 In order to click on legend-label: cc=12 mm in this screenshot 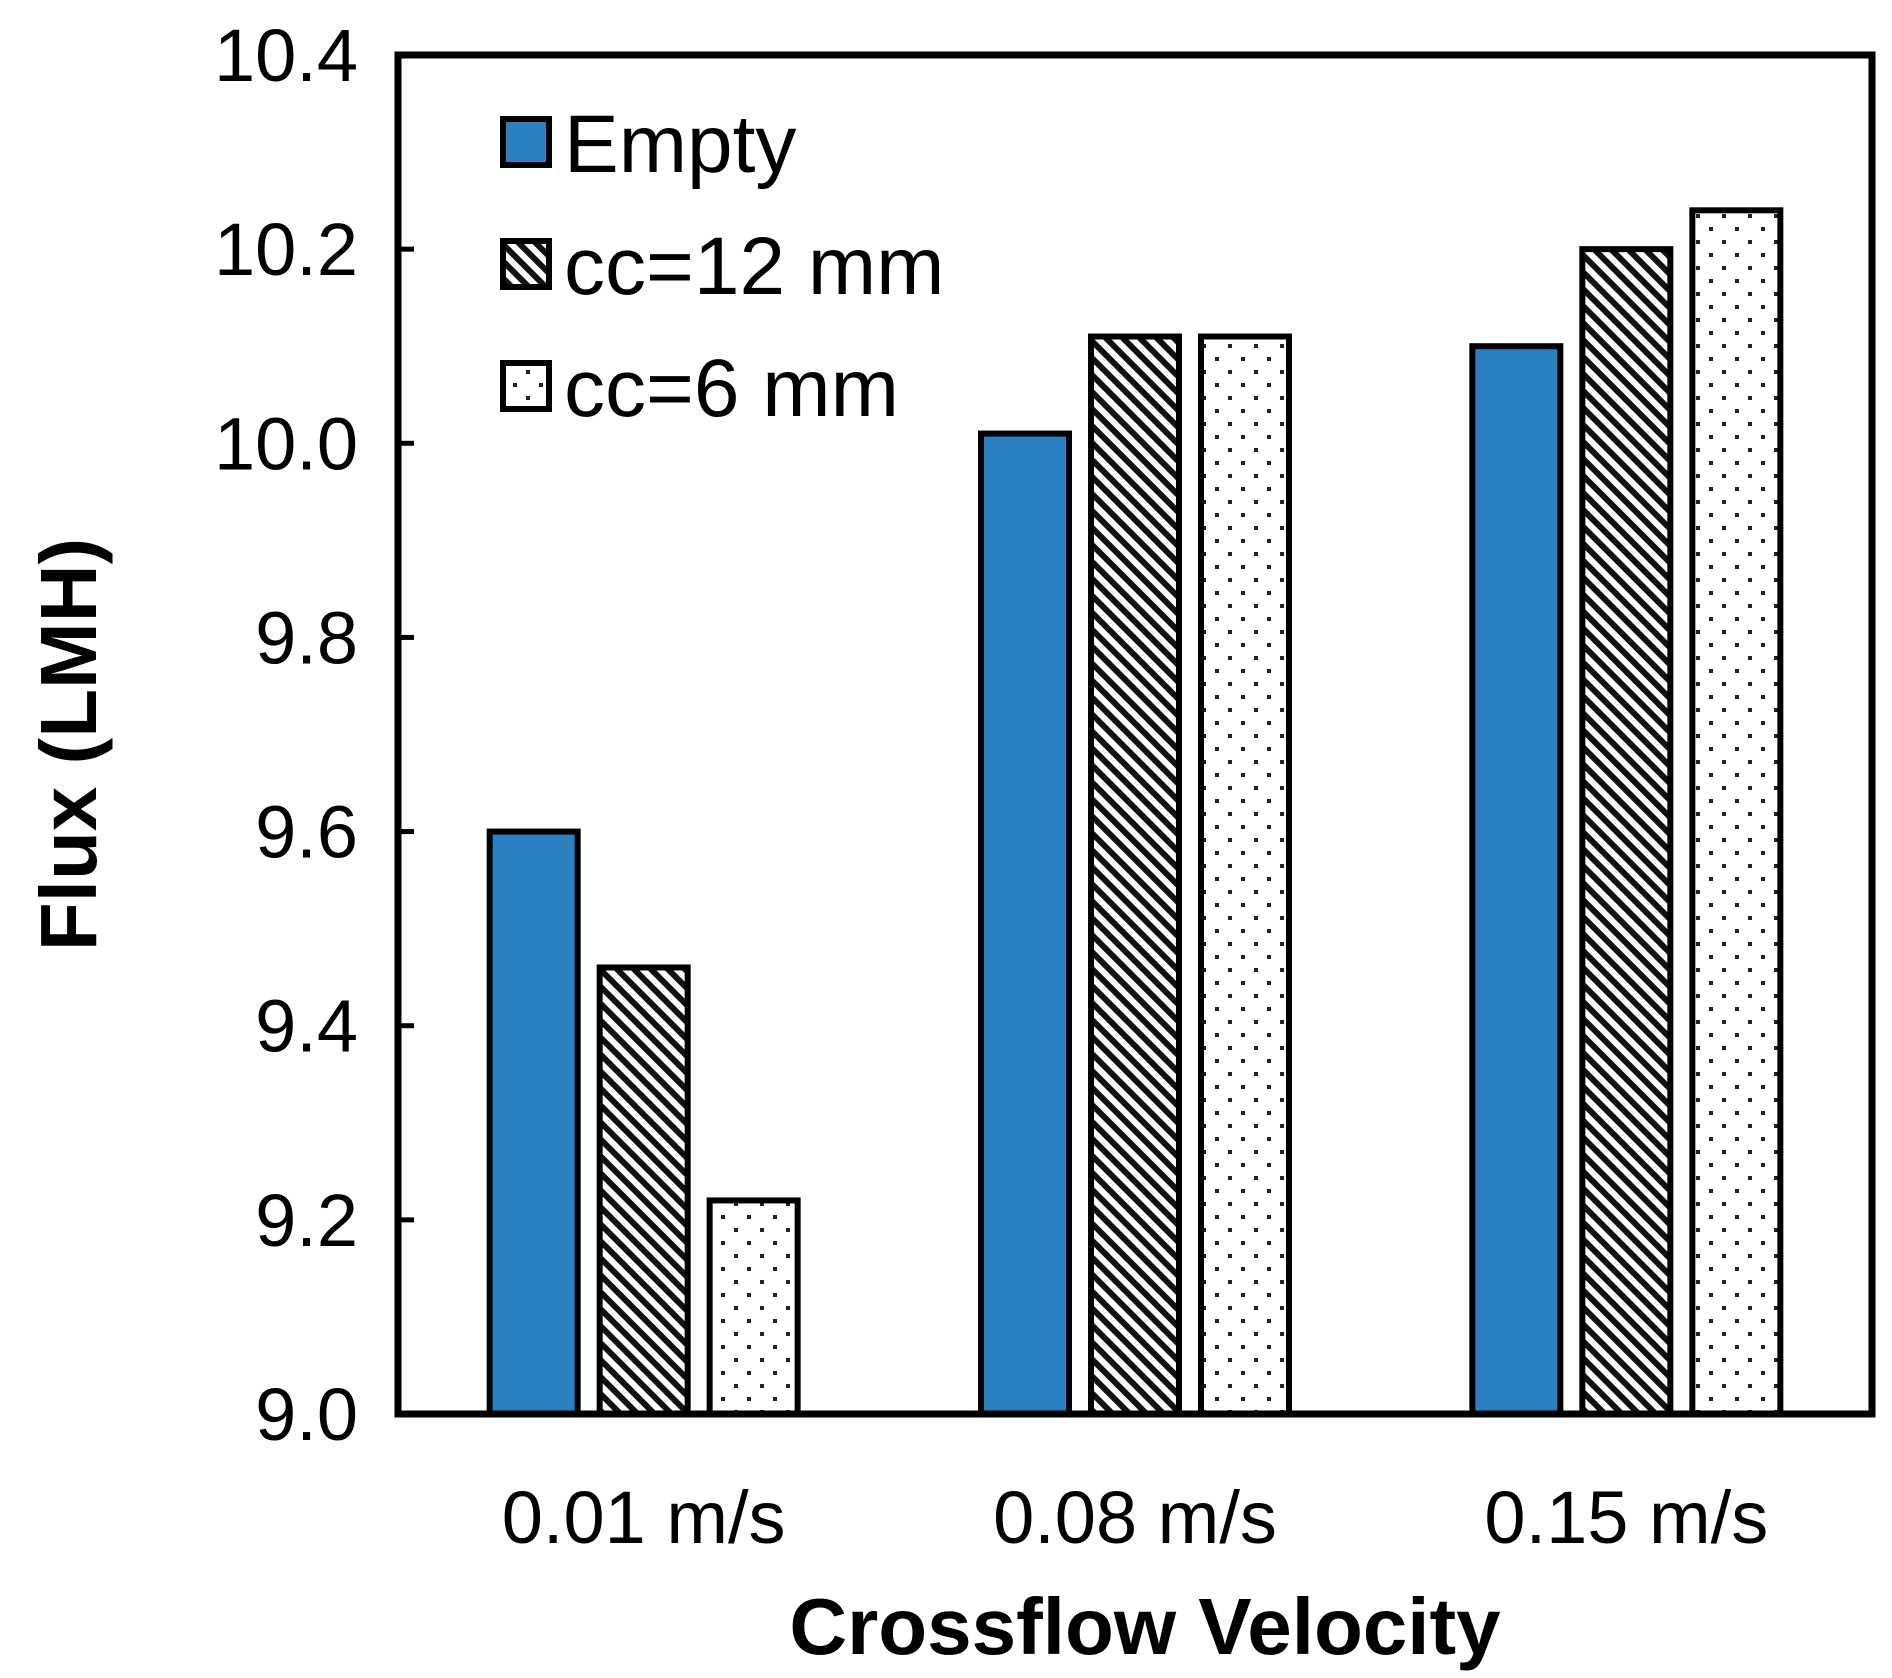, I will do `click(754, 266)`.